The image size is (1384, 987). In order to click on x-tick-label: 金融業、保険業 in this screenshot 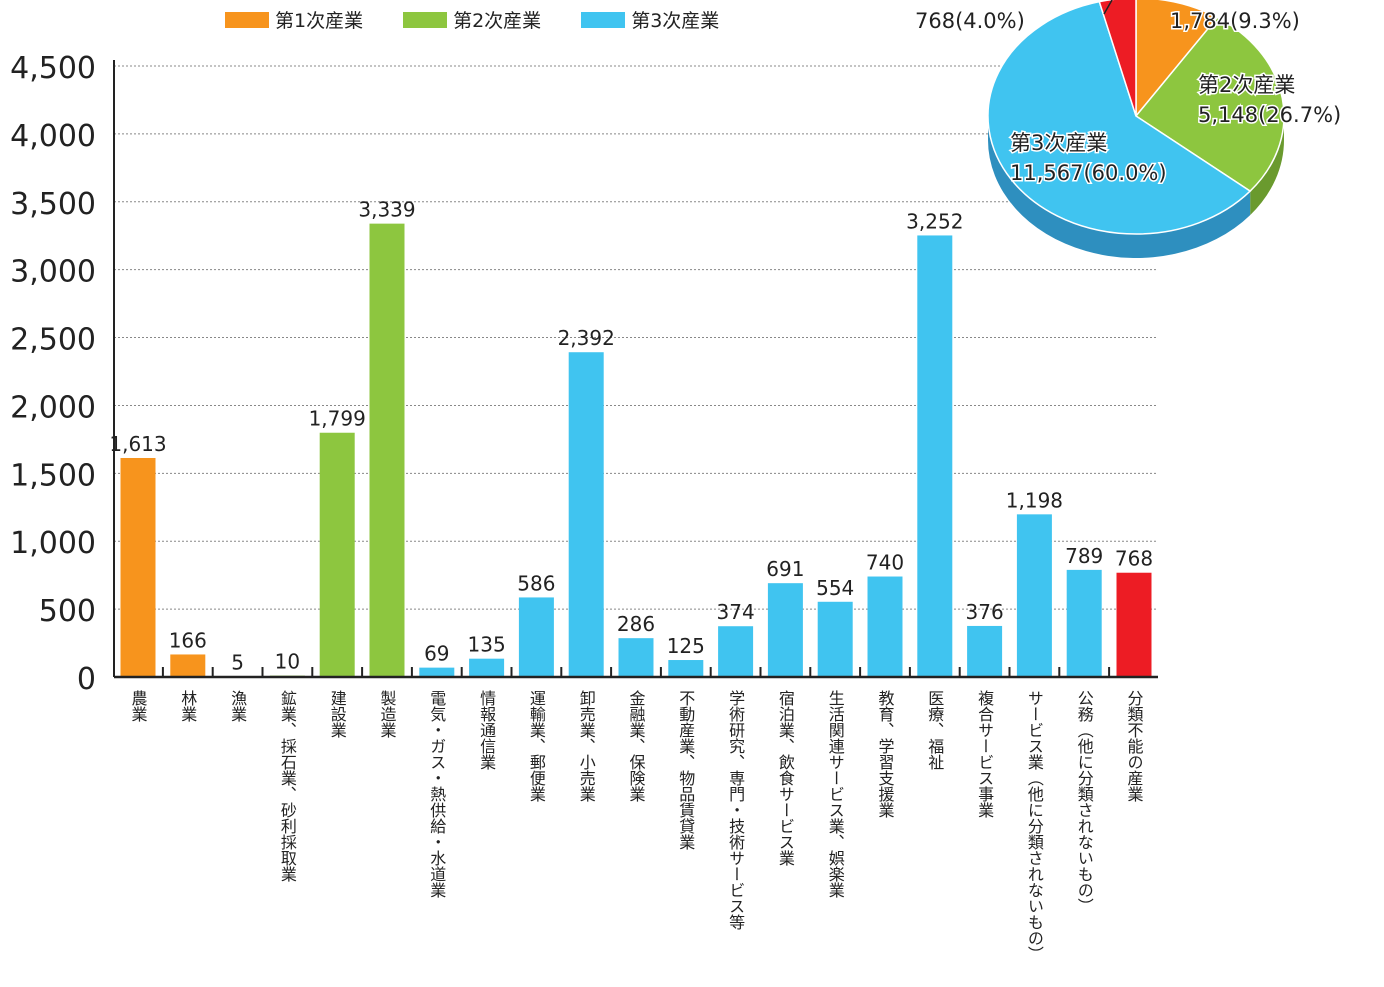, I will do `click(636, 746)`.